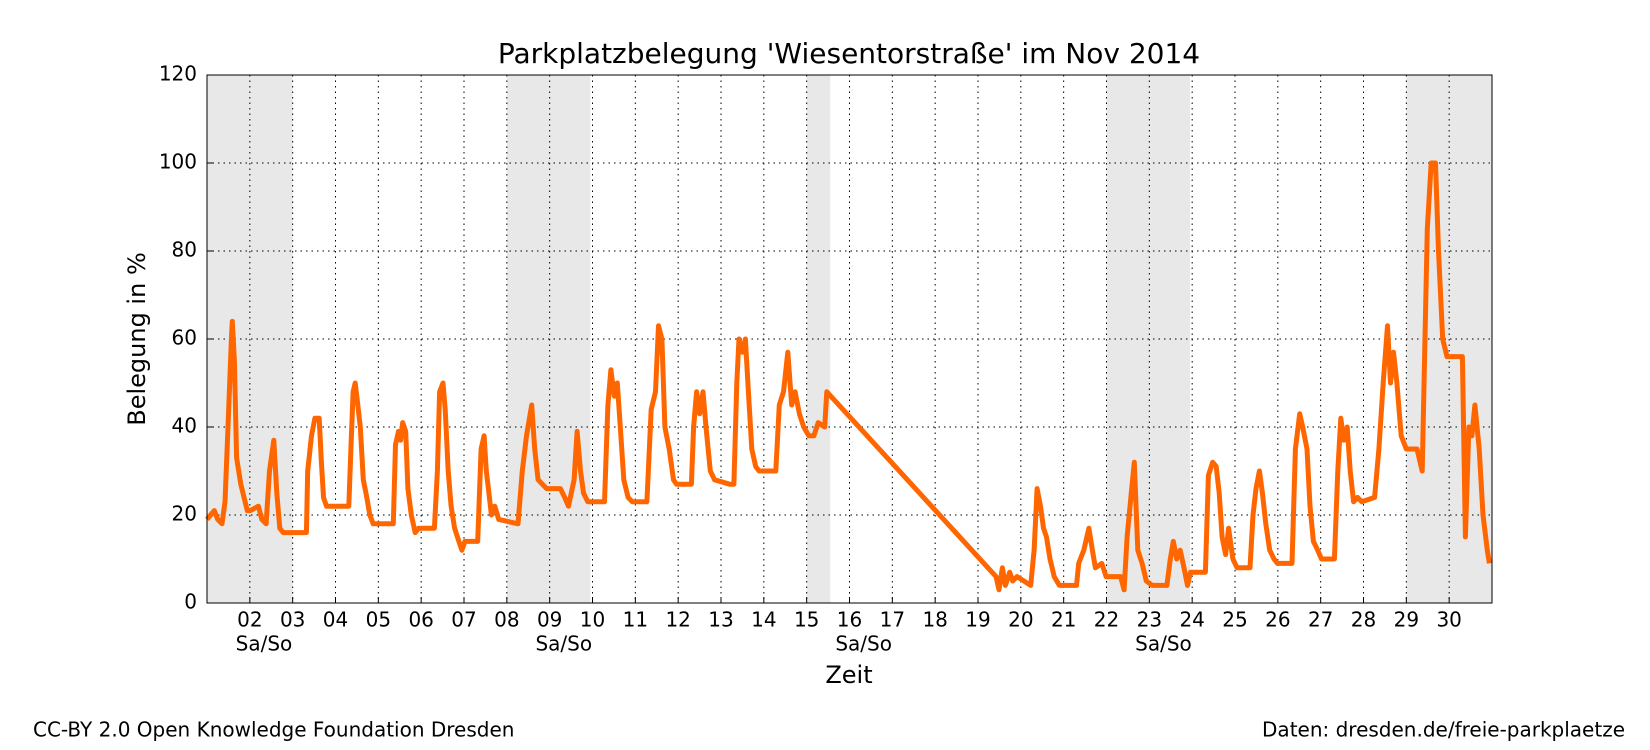 The height and width of the screenshot is (750, 1650). I want to click on y-tick-label: 40, so click(184, 426).